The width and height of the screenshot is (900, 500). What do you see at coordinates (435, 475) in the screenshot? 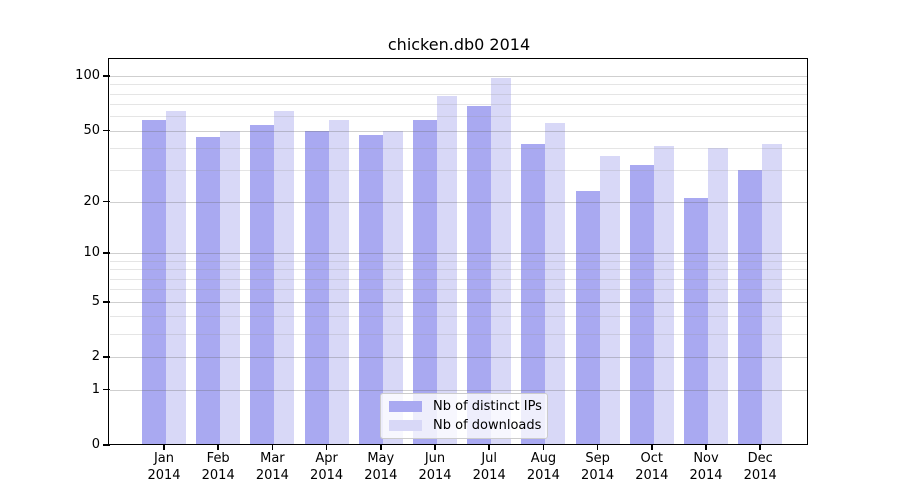
I see `x-tick-label-year-jun: 2014` at bounding box center [435, 475].